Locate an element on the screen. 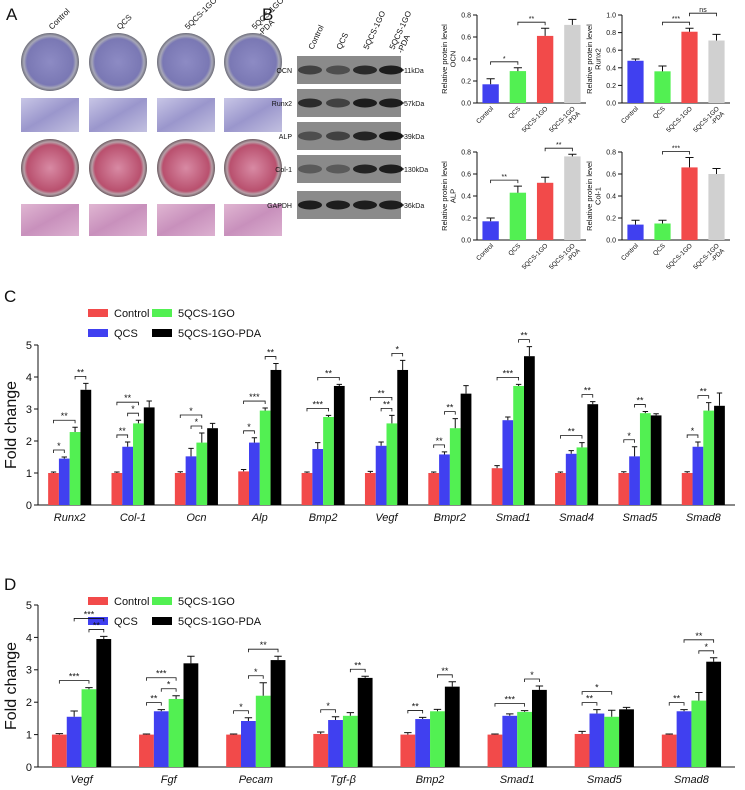  x-tick-label: Bmpr2 is located at coordinates (450, 518).